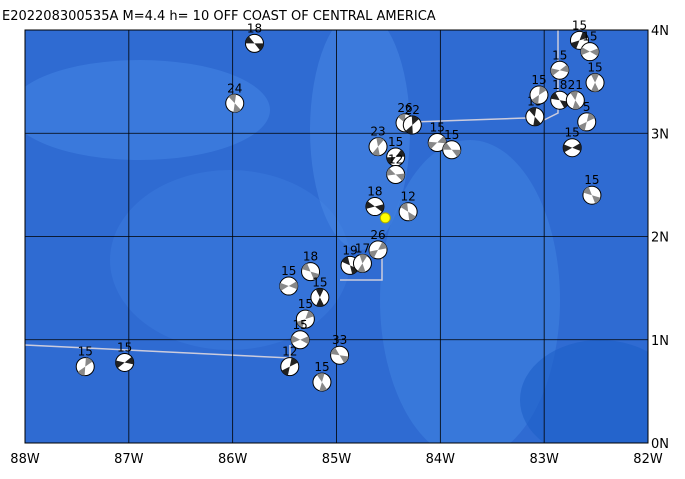 The height and width of the screenshot is (479, 685). I want to click on event-depth: 24, so click(234, 88).